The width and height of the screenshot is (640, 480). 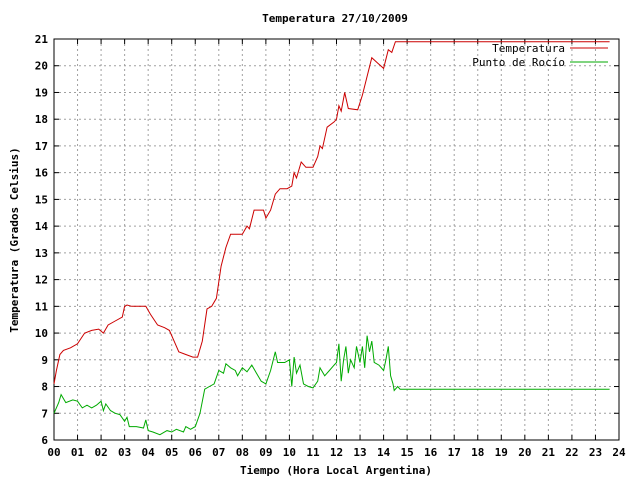 What do you see at coordinates (124, 452) in the screenshot?
I see `x-tick-label: 03` at bounding box center [124, 452].